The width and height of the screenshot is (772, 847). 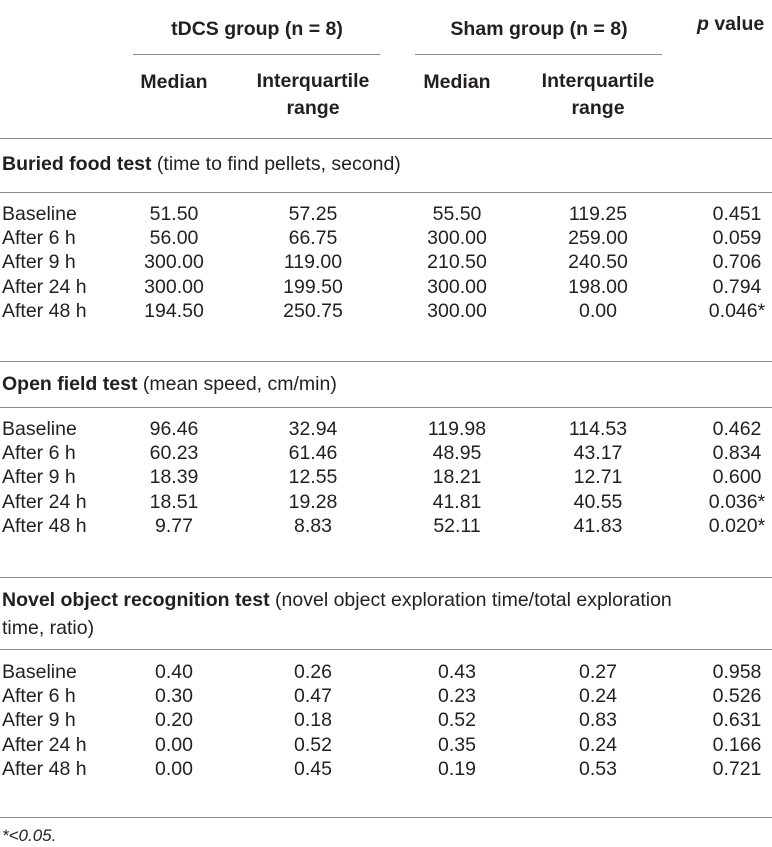 I want to click on cell-sham-median: 41.81, so click(x=457, y=501).